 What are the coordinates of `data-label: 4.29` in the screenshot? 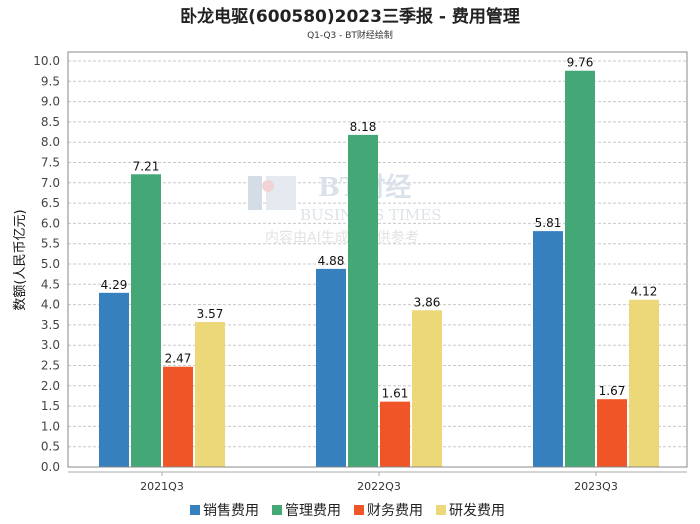 It's located at (114, 285).